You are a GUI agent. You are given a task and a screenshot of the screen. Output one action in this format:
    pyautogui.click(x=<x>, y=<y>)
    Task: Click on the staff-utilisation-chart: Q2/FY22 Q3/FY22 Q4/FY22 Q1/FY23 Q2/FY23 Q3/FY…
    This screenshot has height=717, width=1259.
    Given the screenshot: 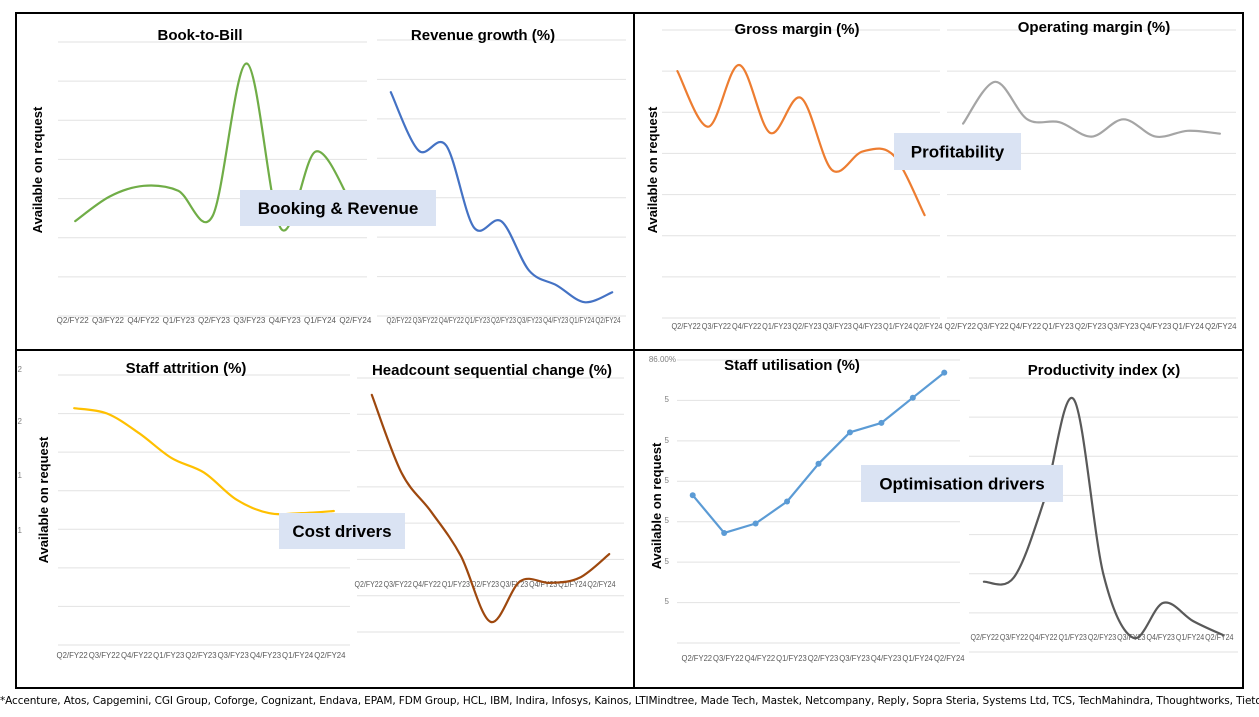 What is the action you would take?
    pyautogui.click(x=821, y=510)
    